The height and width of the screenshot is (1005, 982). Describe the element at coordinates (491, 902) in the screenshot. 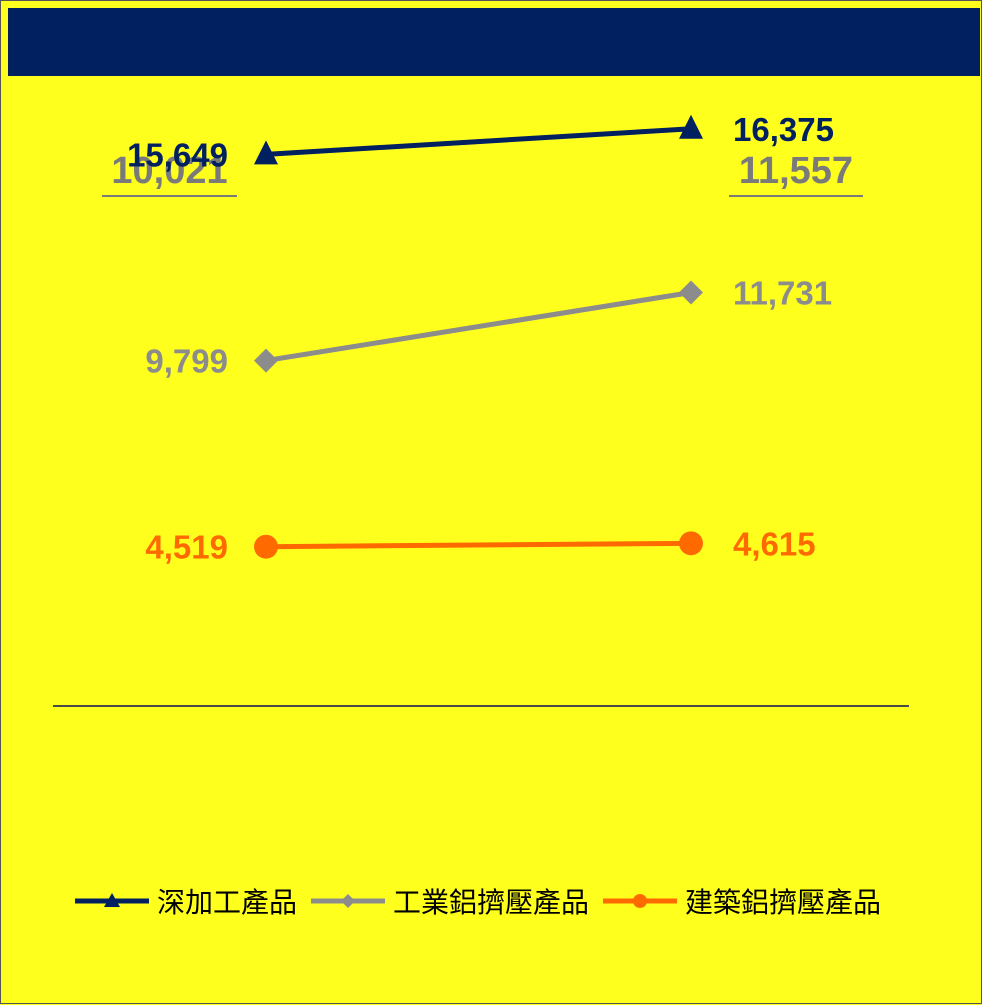

I see `legend-label-2: 工業鋁擠壓產品` at that location.